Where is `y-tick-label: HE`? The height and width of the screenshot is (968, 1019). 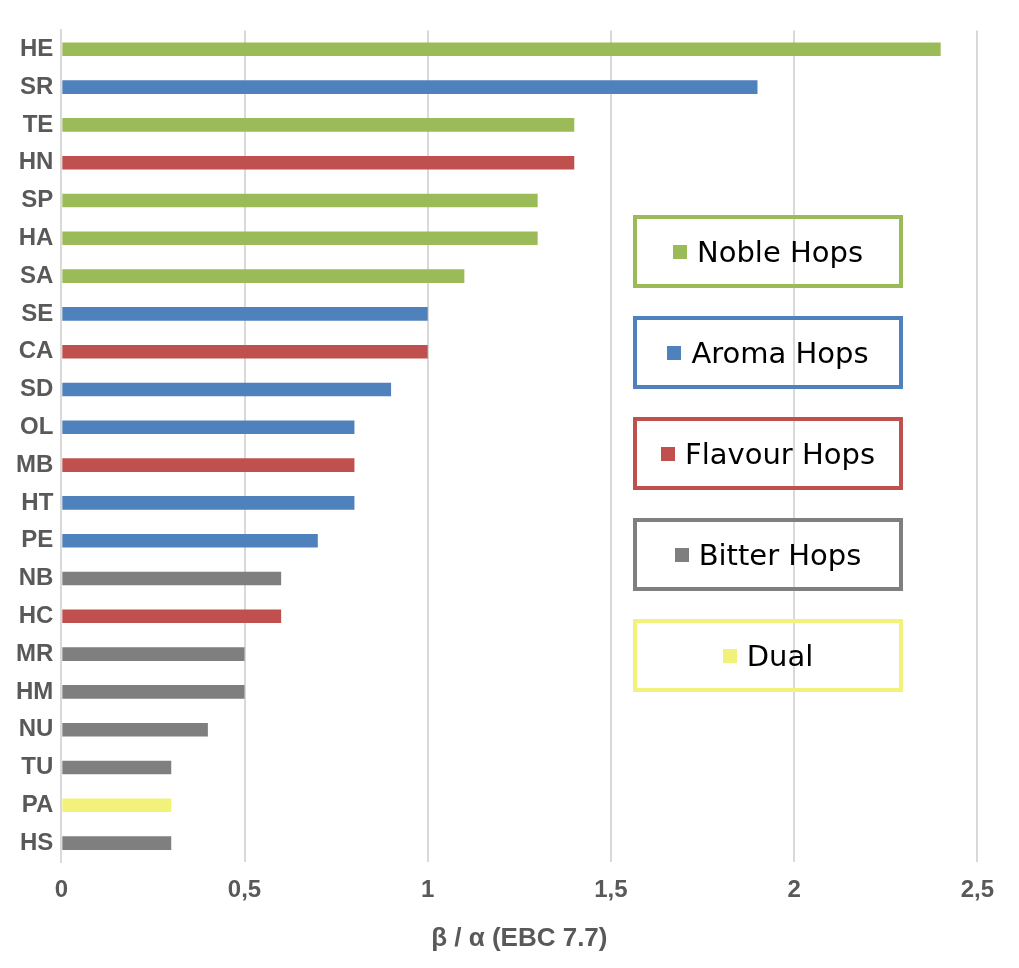 y-tick-label: HE is located at coordinates (36, 47).